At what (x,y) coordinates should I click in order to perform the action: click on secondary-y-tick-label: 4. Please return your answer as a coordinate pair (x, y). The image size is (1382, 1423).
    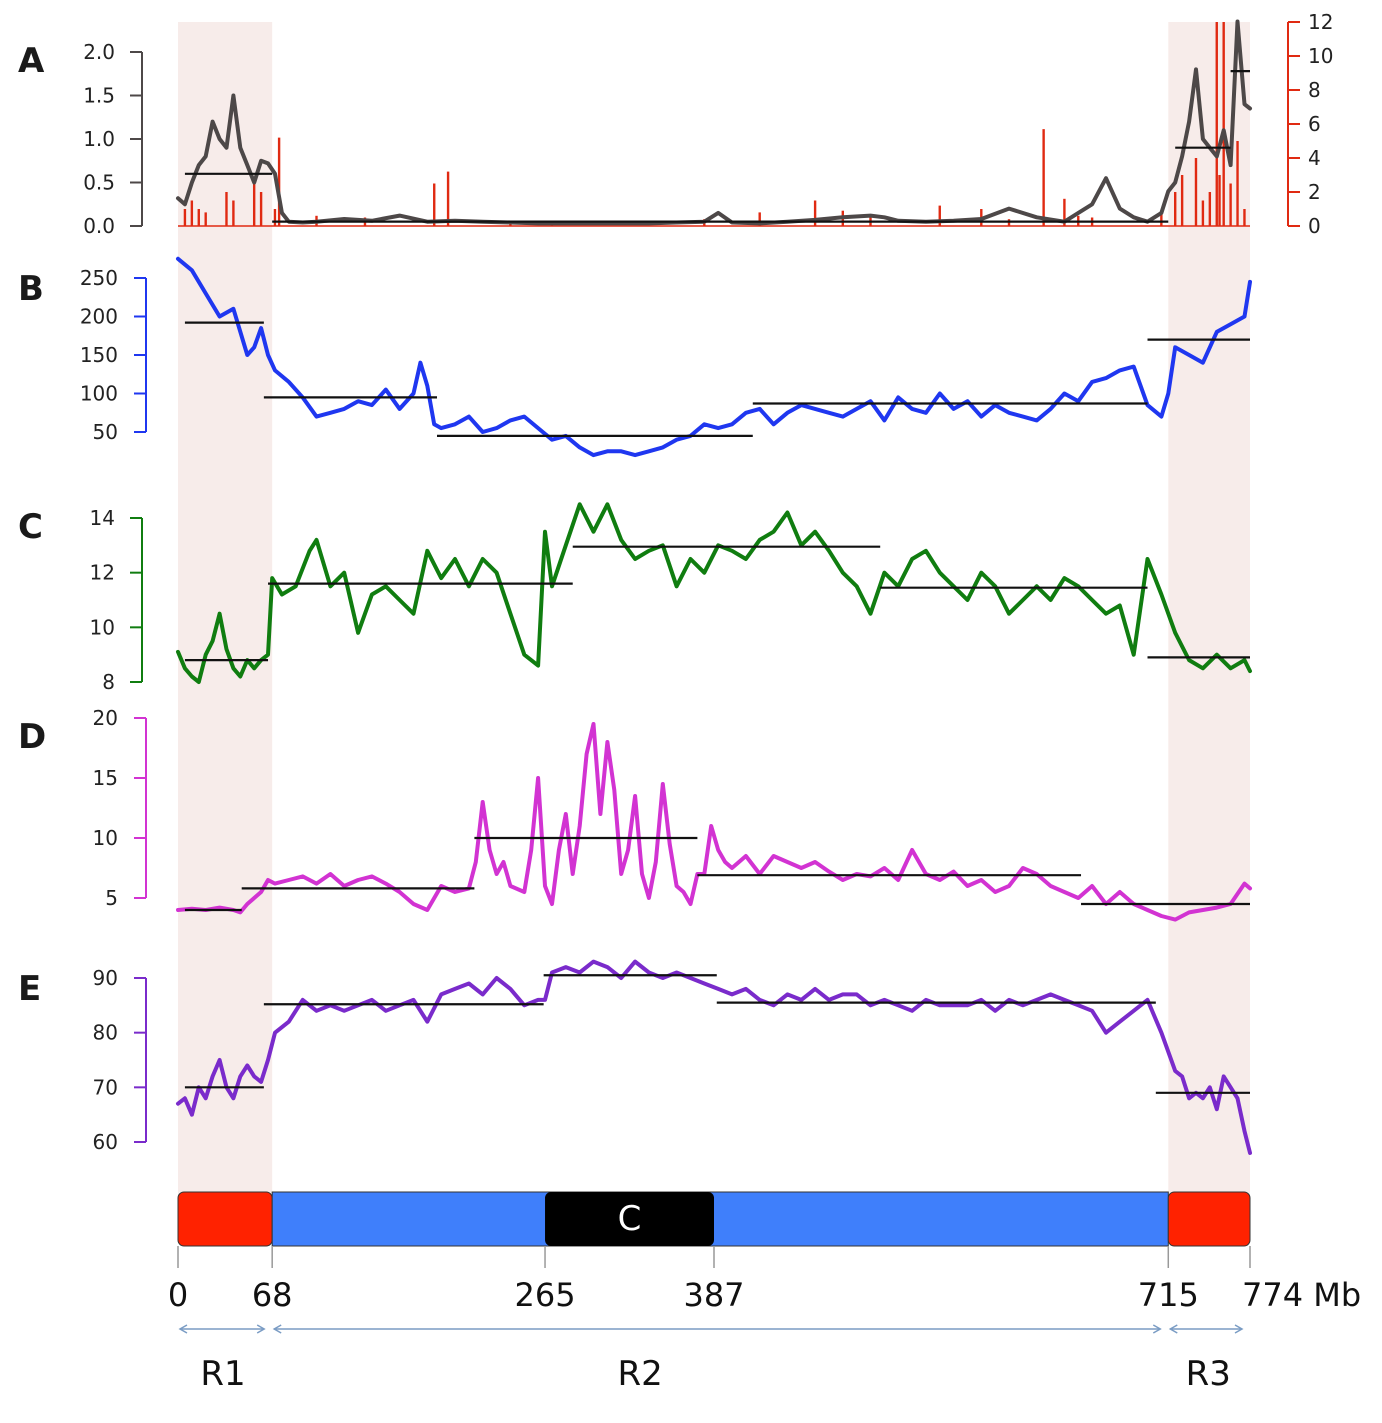
    Looking at the image, I should click on (1314, 158).